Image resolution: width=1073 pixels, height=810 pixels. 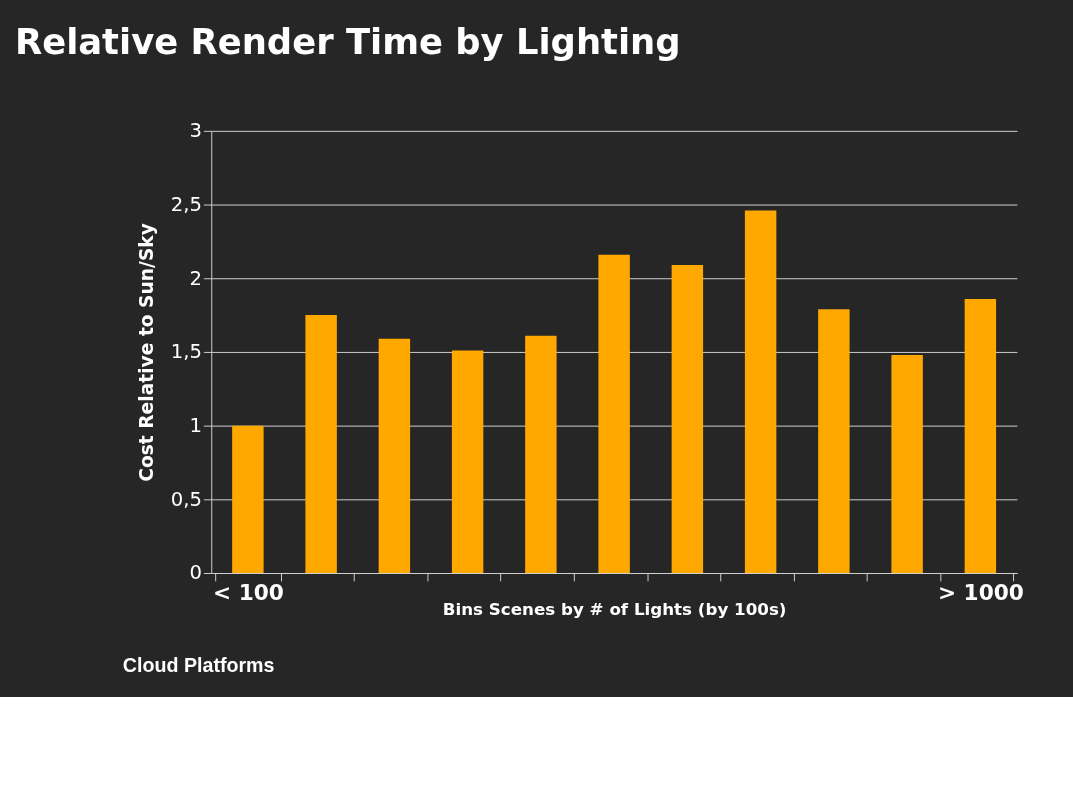 What do you see at coordinates (195, 426) in the screenshot?
I see `y-tick-label: 1` at bounding box center [195, 426].